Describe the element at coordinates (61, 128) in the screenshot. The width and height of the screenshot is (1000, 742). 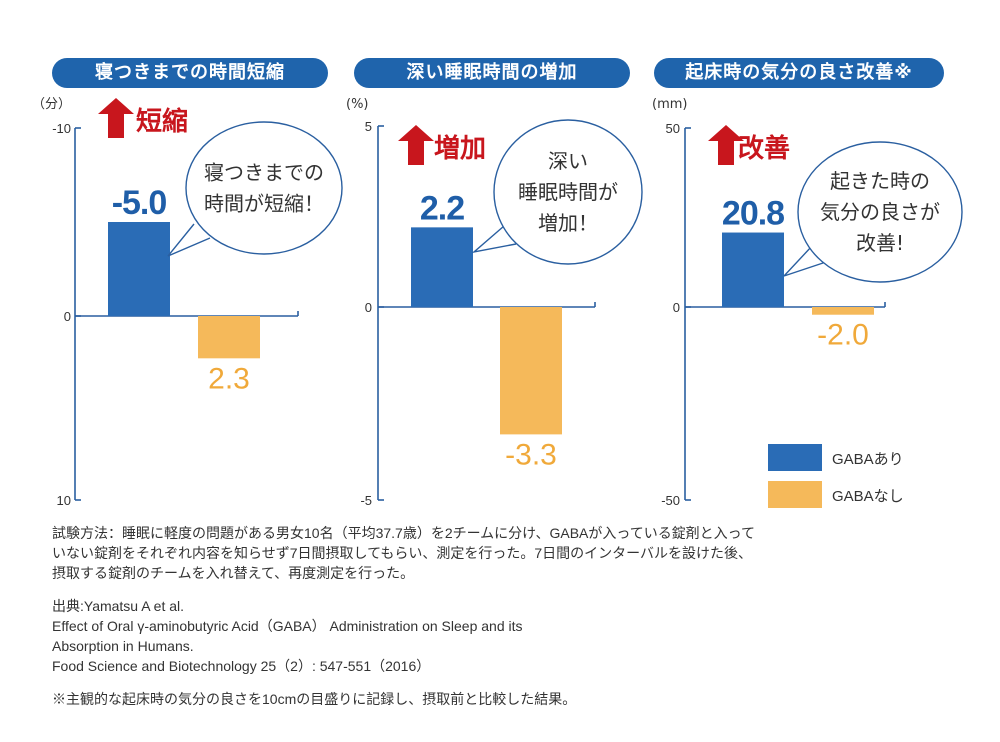
I see `y-tick-label: -10` at that location.